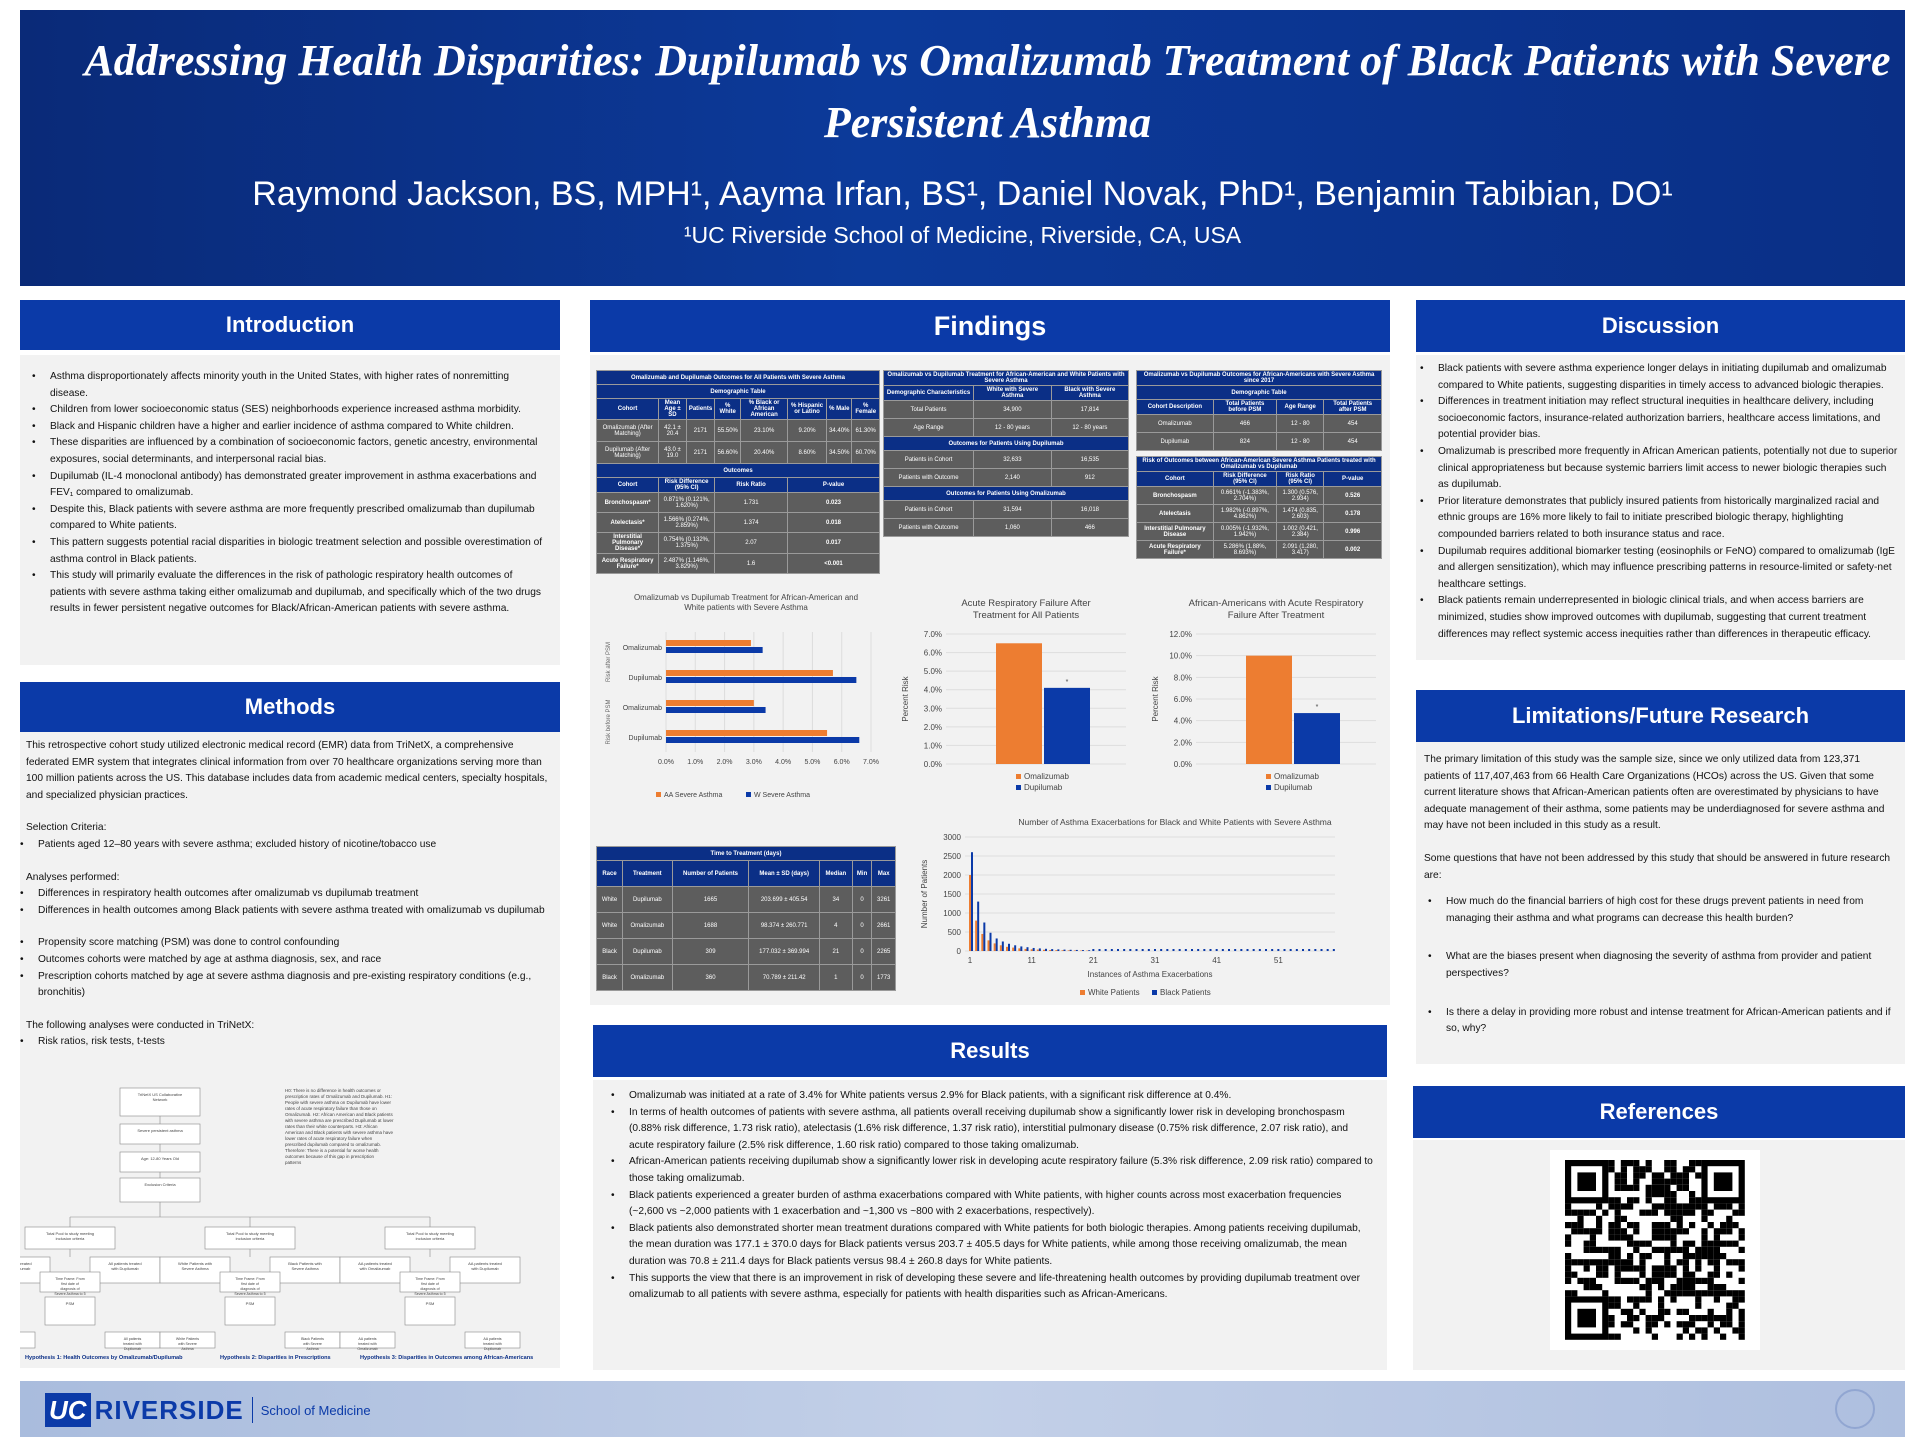 Image resolution: width=1920 pixels, height=1440 pixels. I want to click on table-cell: 34, so click(835, 899).